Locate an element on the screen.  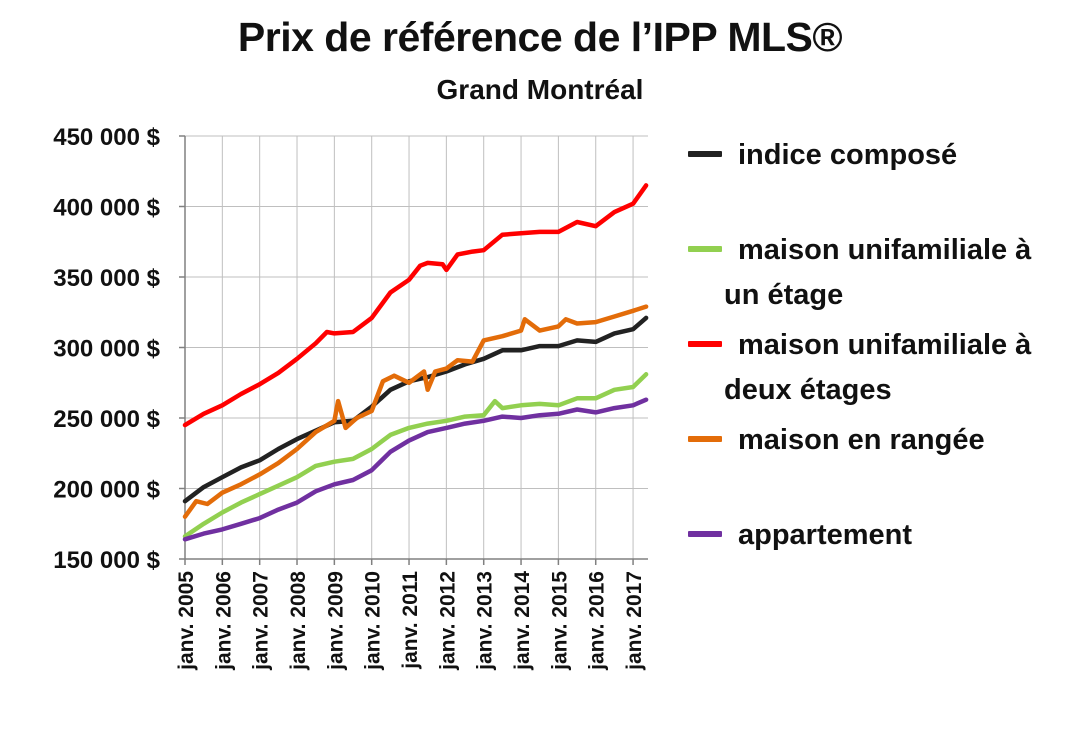
x-tick-label: janv. 2009 is located at coordinates (335, 621).